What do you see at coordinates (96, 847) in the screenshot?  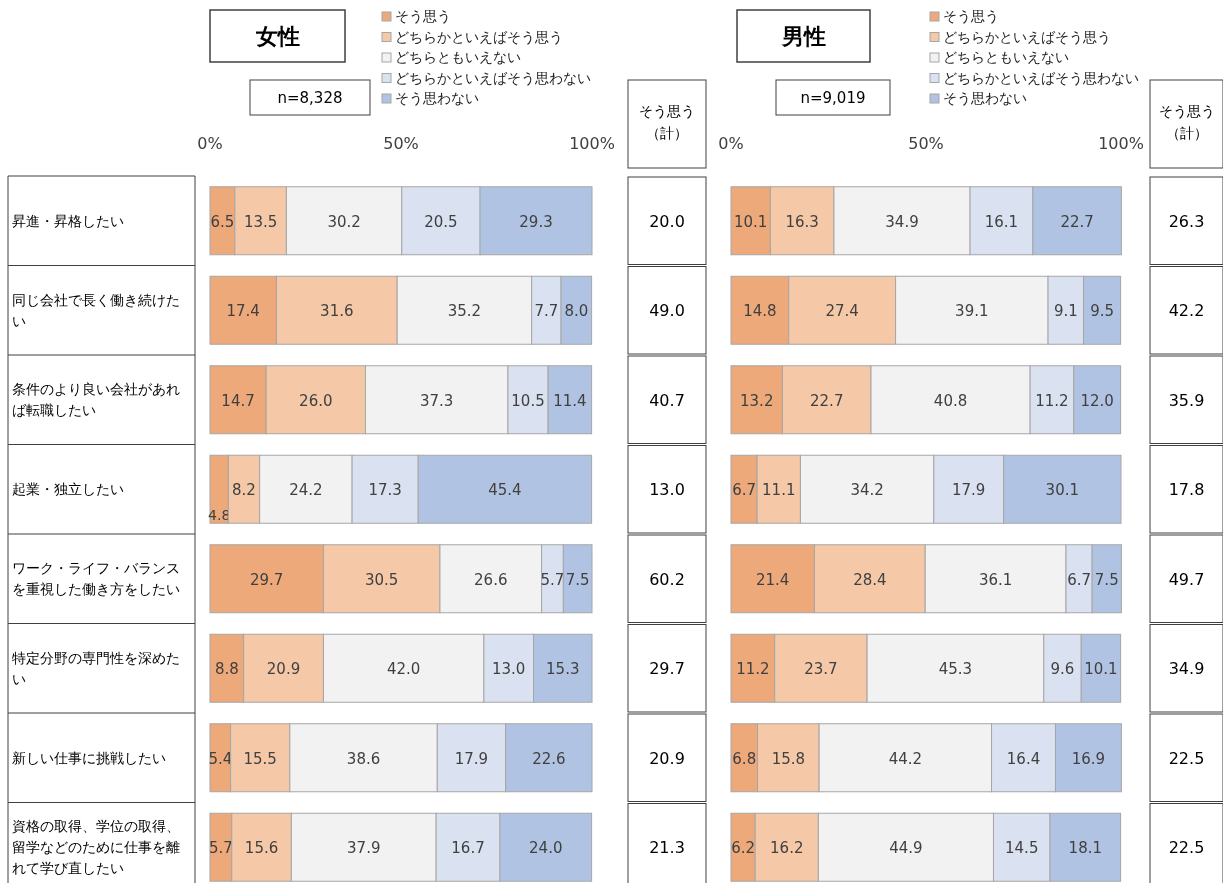 I see `y-tick-label: 資格の取得、学位の取得、留学などのために仕事を離れて学び直したい` at bounding box center [96, 847].